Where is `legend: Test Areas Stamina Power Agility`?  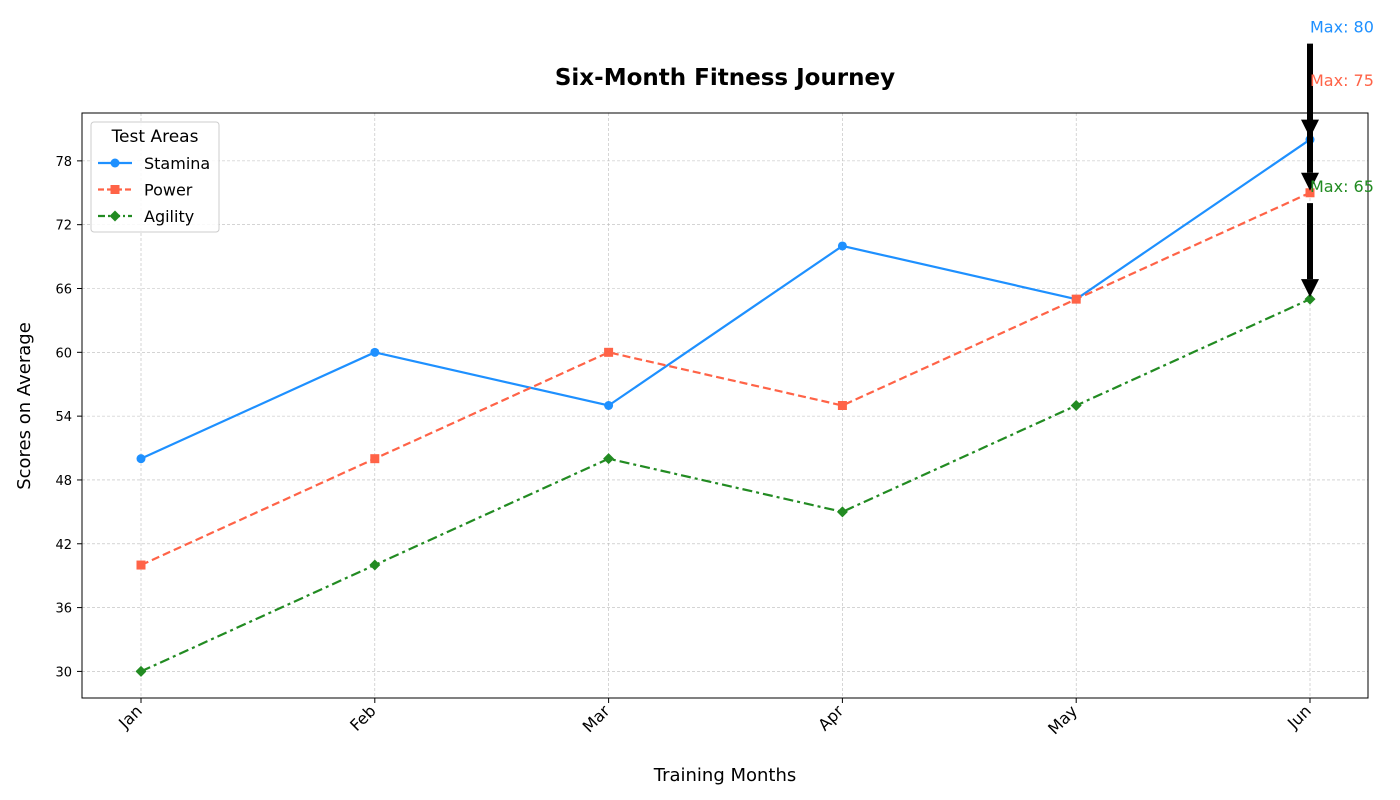 legend: Test Areas Stamina Power Agility is located at coordinates (155, 177).